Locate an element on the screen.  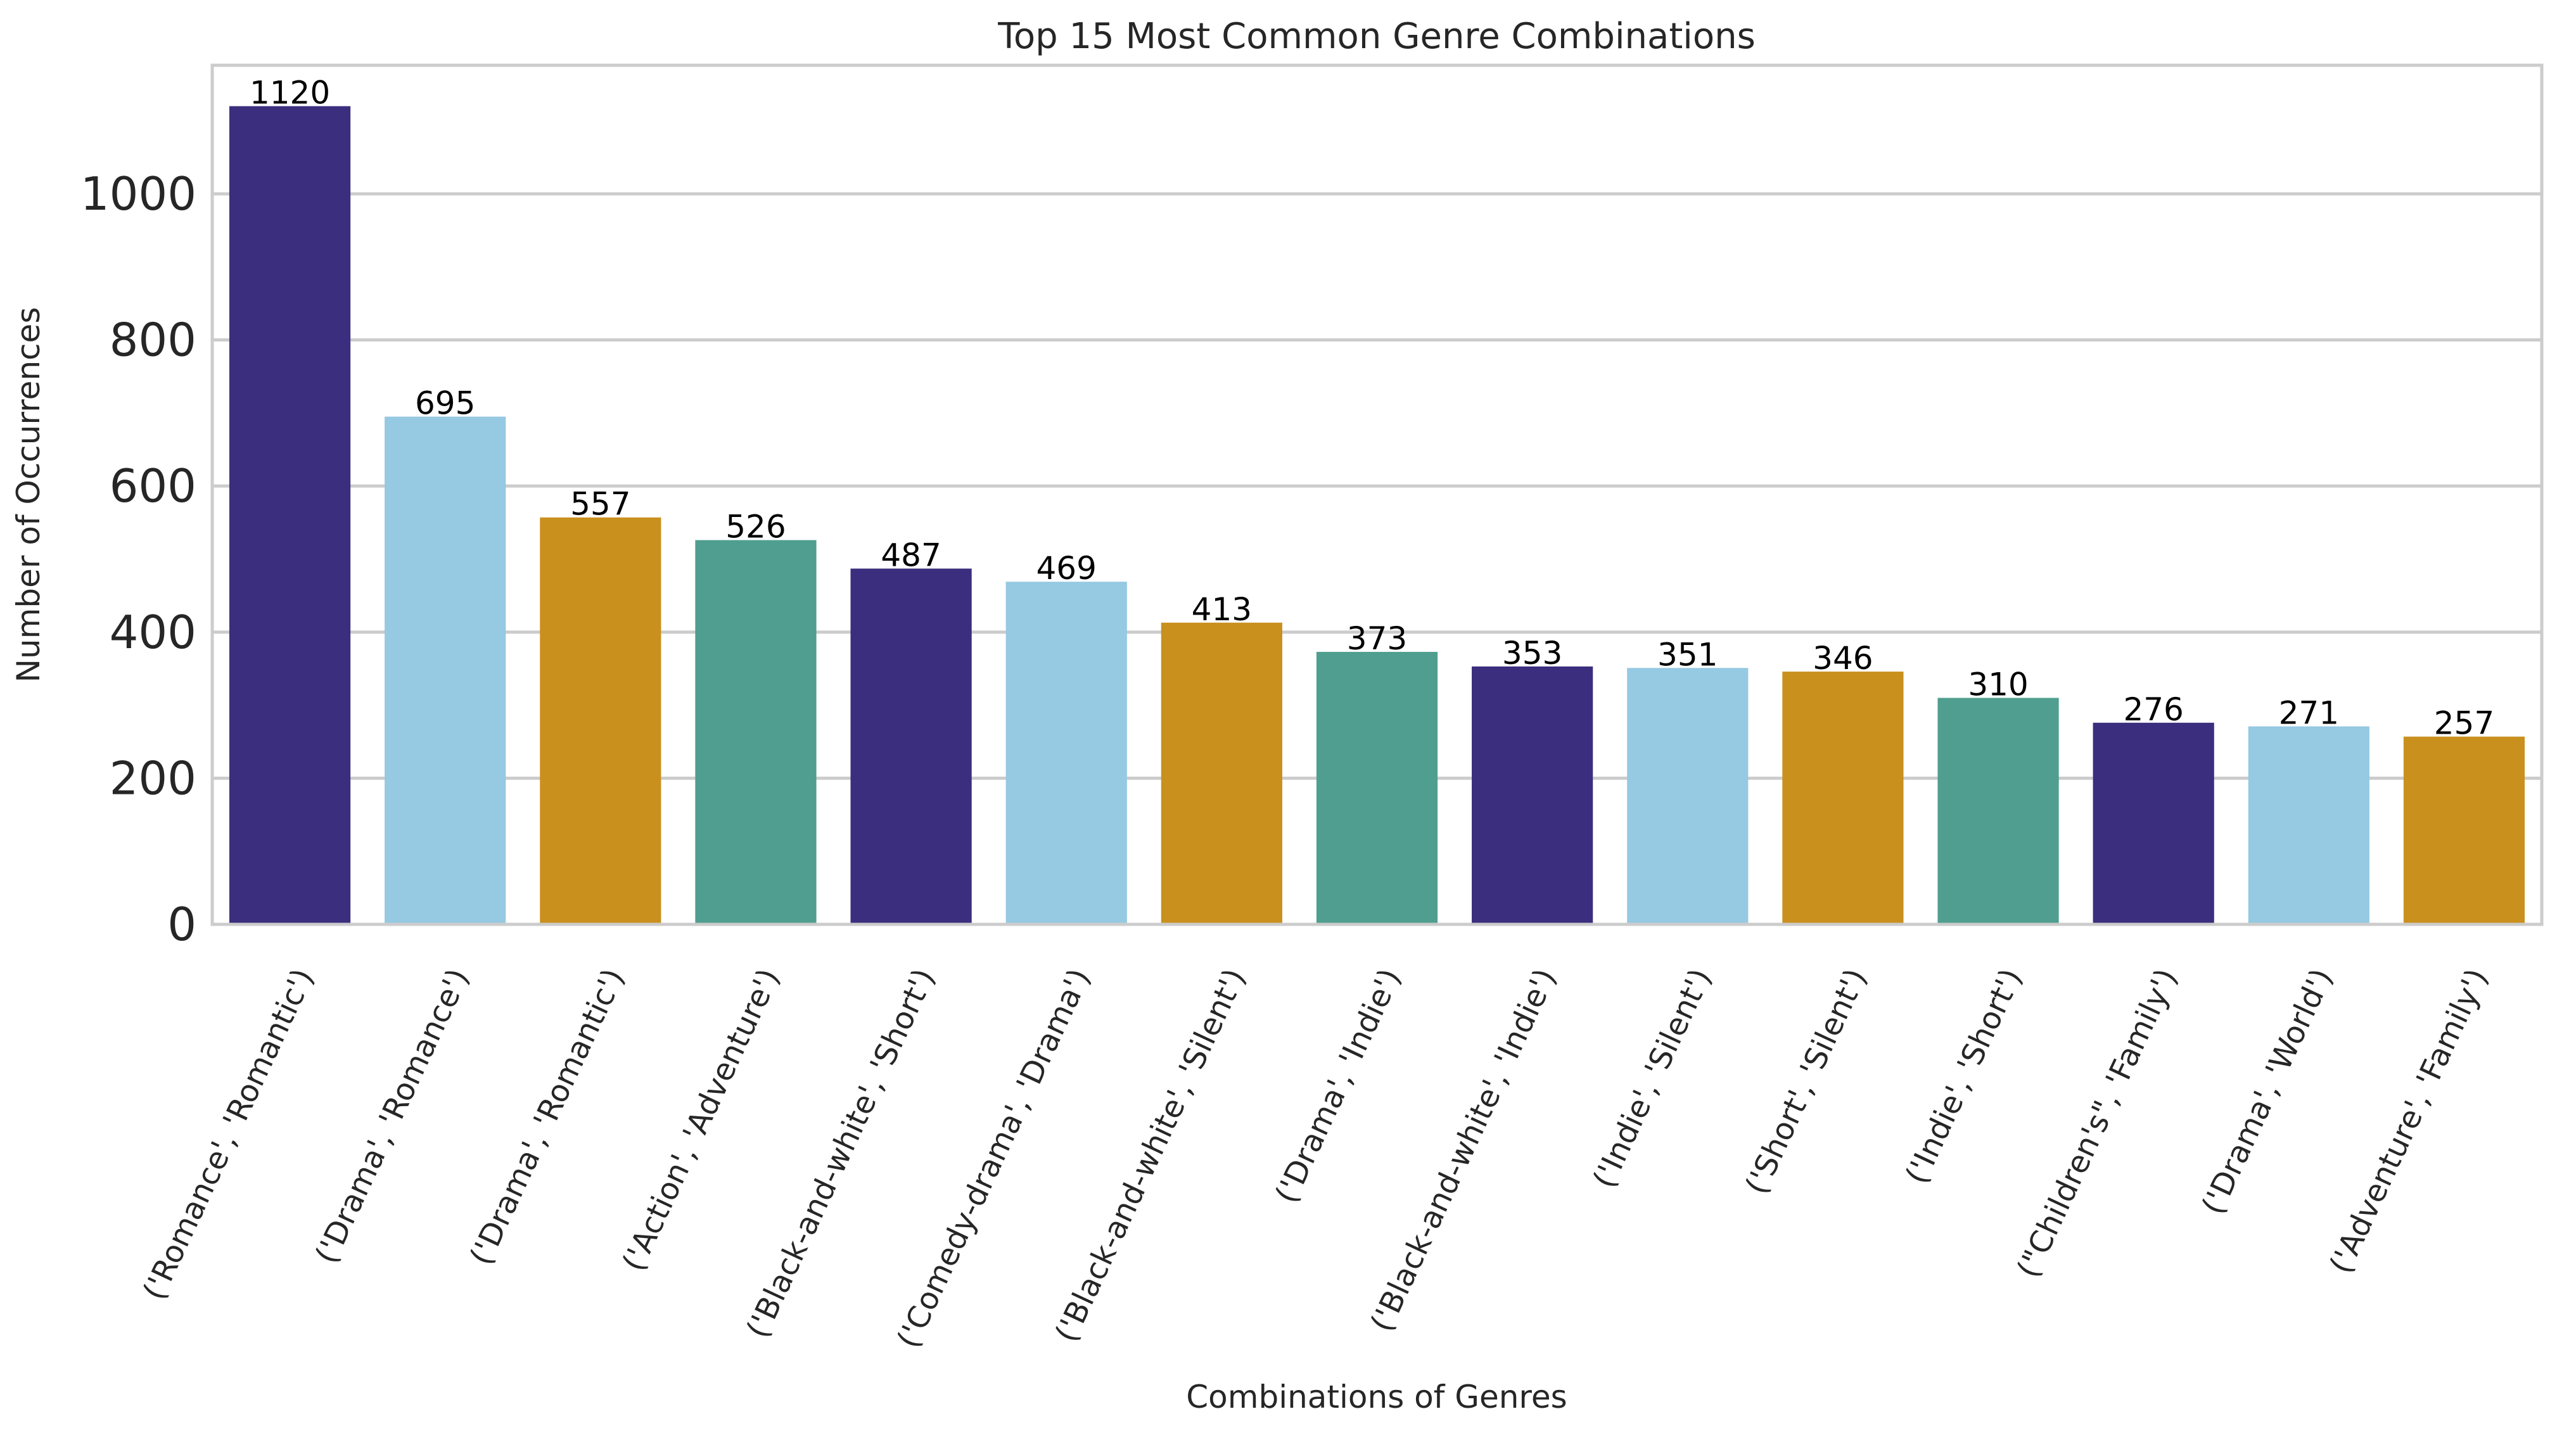
bar-value-label: 353 is located at coordinates (1532, 653).